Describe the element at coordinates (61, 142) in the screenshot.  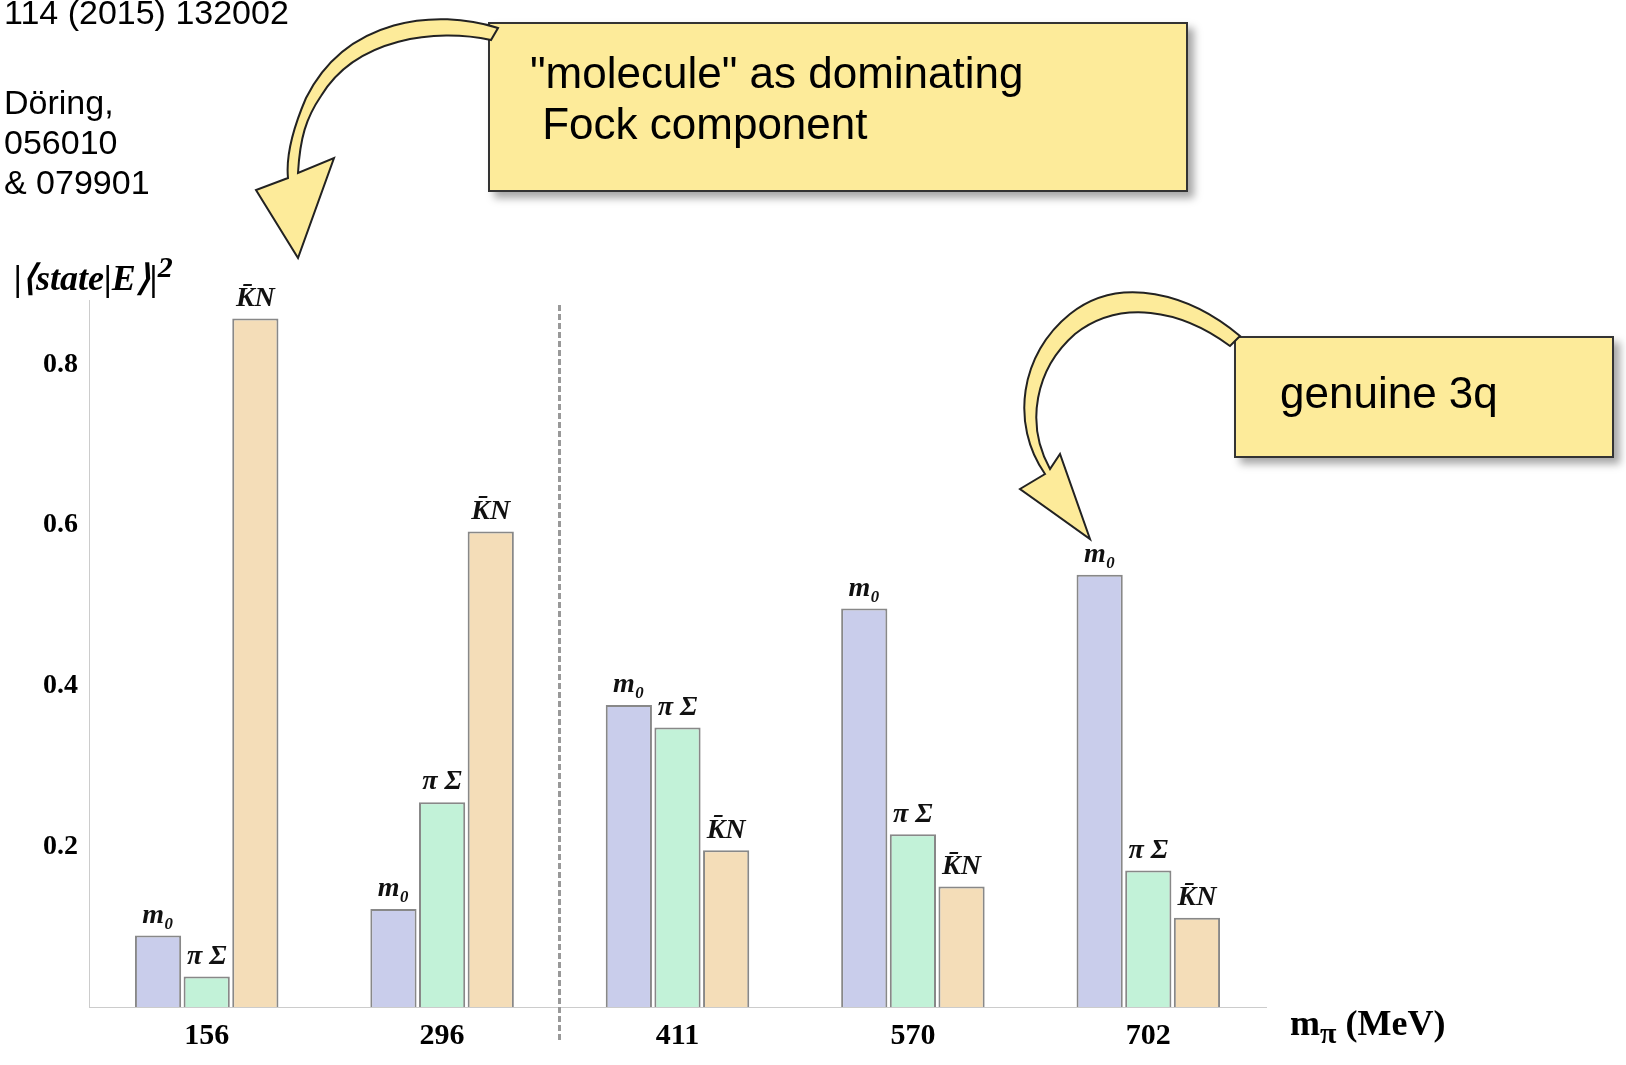
I see `text: 056010` at that location.